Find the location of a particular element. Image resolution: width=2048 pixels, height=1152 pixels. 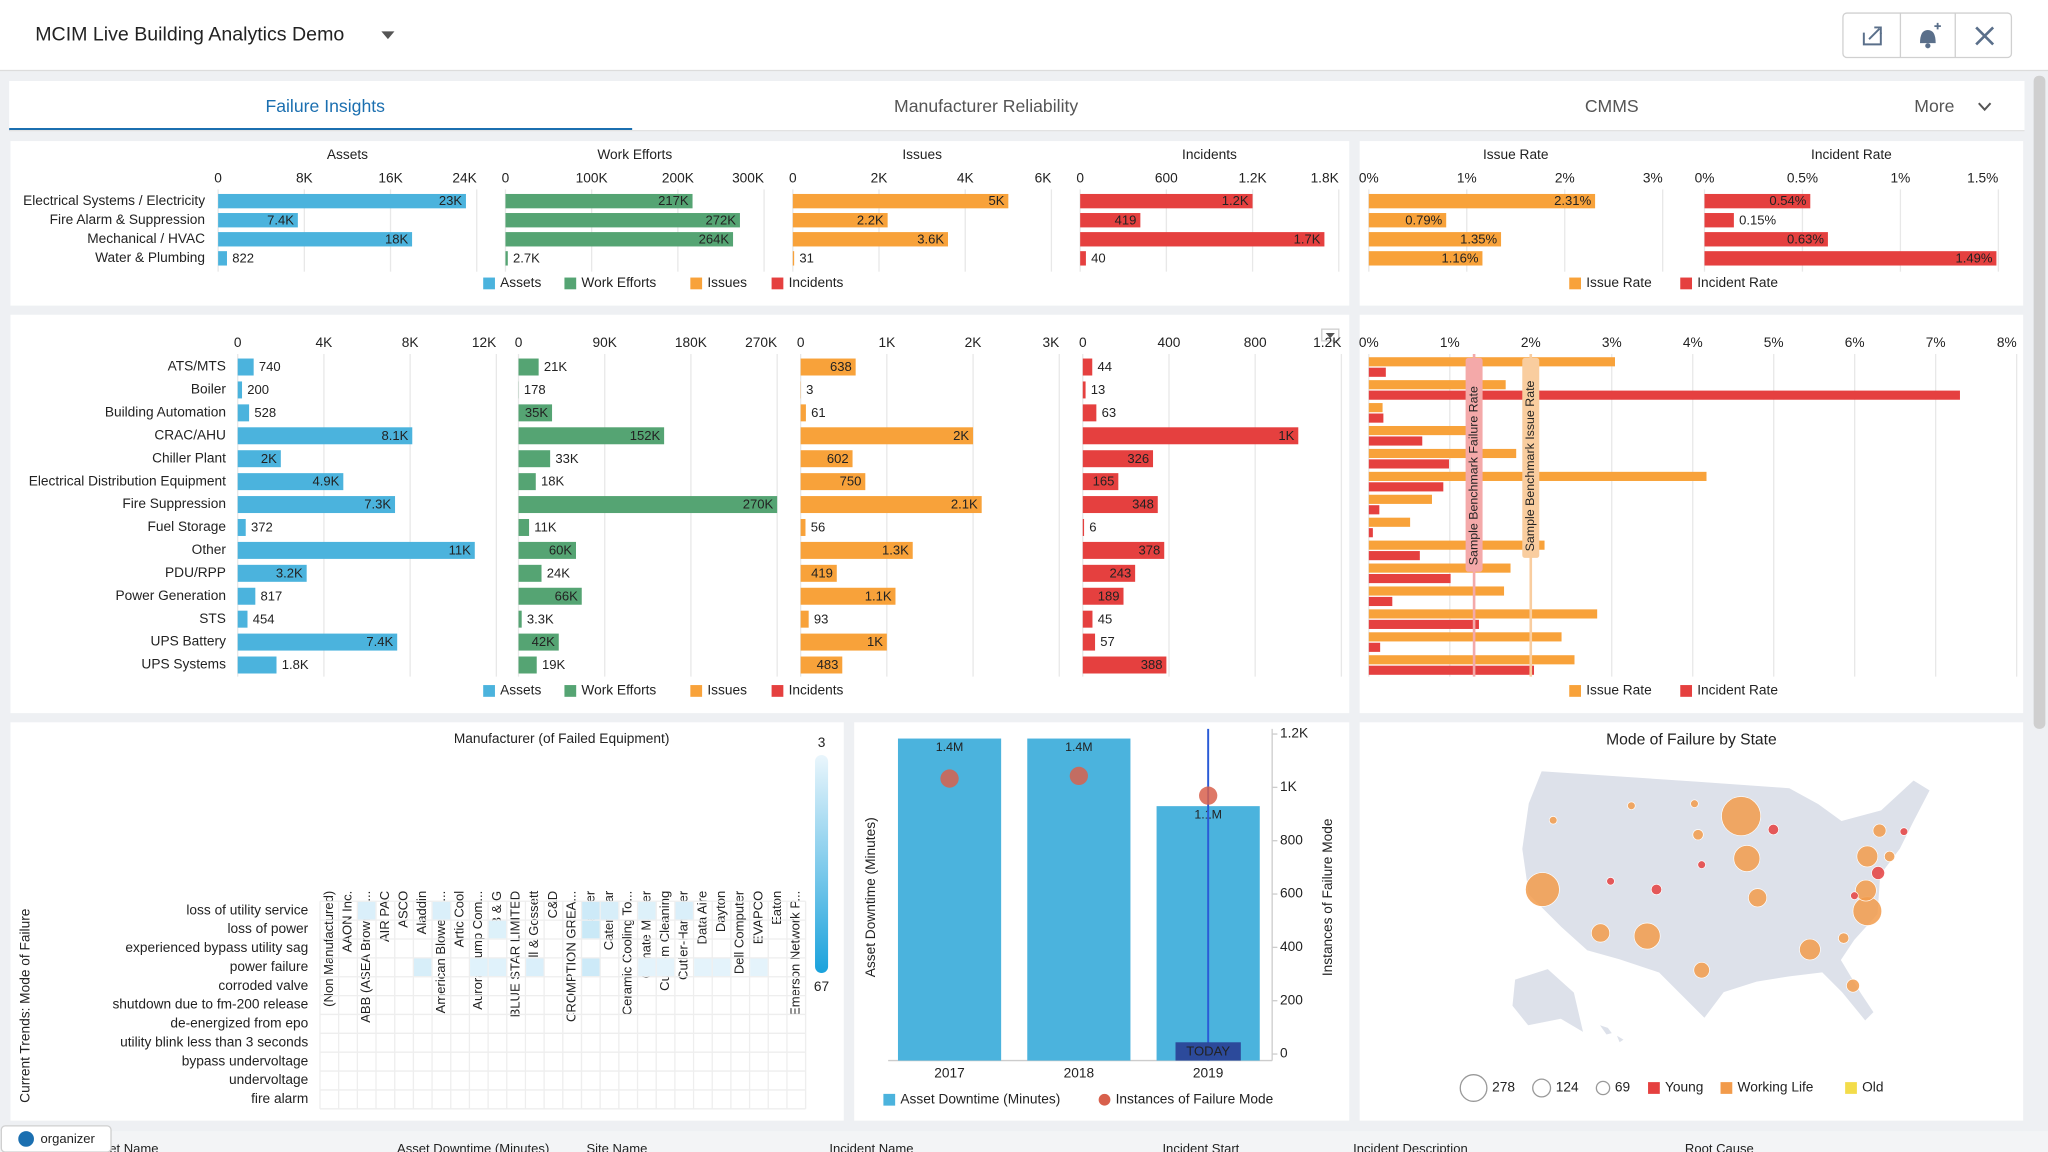

category-label: STS is located at coordinates (212, 618).